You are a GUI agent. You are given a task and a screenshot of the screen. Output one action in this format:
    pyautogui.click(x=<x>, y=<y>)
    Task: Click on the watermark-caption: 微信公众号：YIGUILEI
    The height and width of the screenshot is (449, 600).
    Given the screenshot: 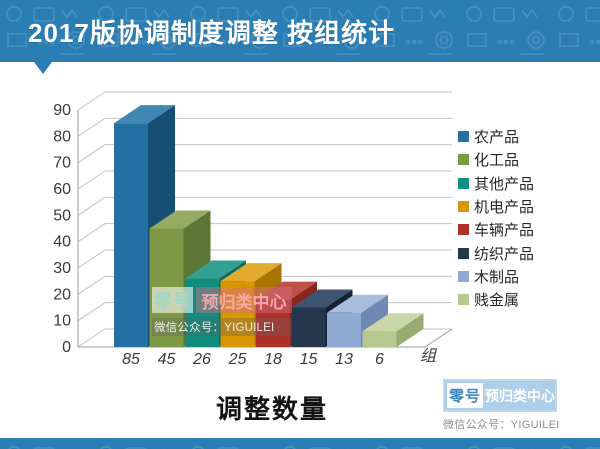 What is the action you would take?
    pyautogui.click(x=222, y=327)
    